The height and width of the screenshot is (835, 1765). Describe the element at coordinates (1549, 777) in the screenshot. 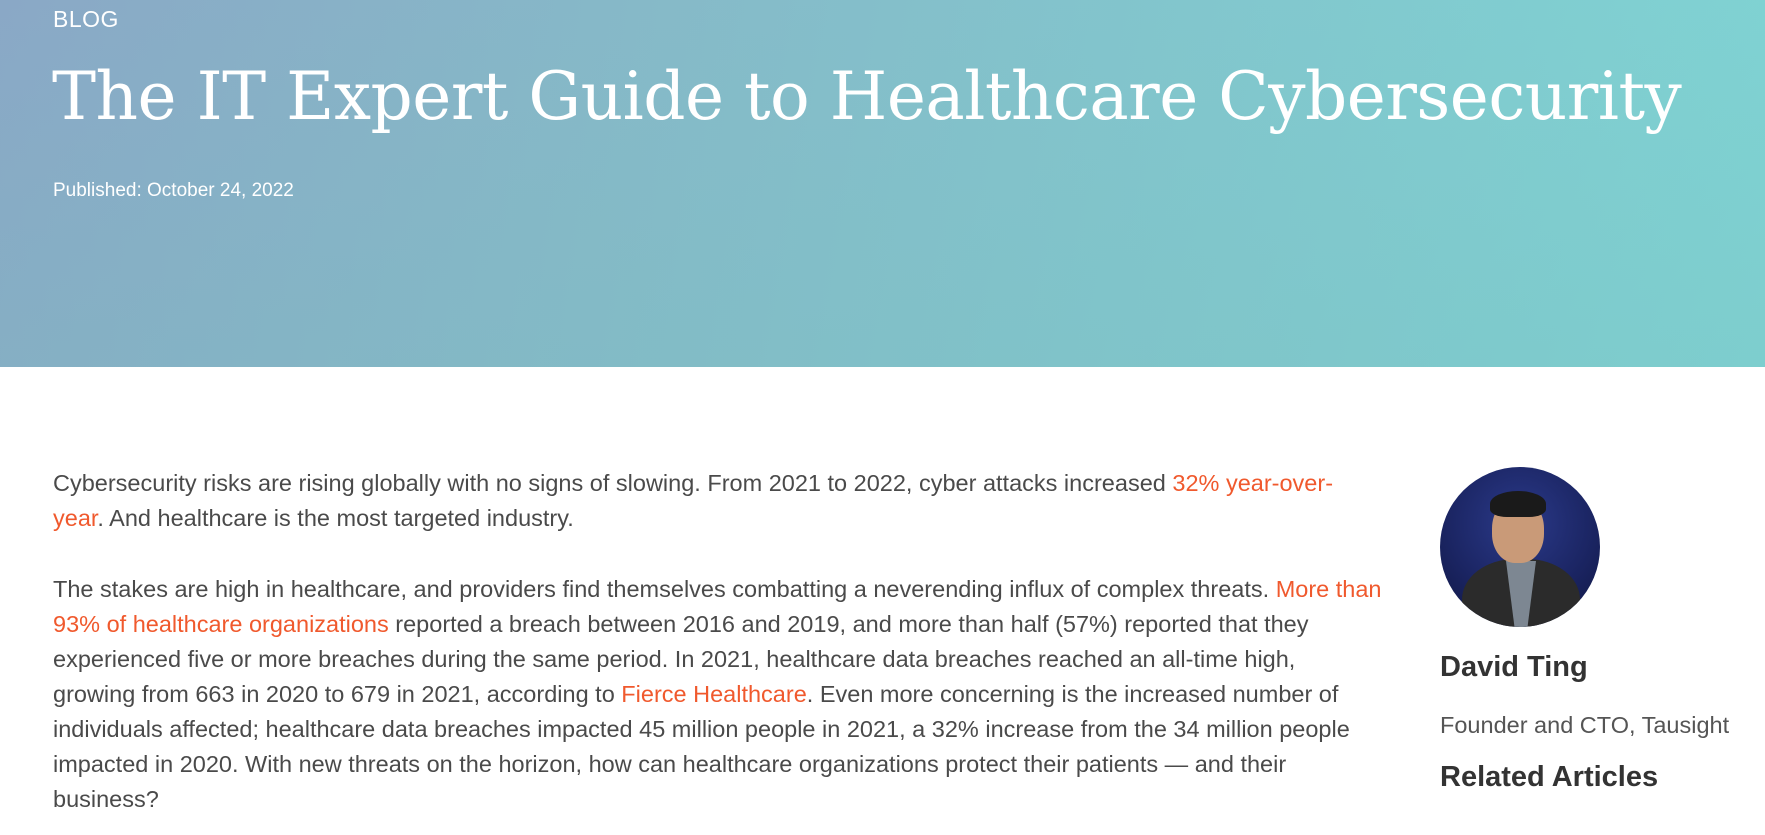

I see `related-articles-heading: Related Articles` at that location.